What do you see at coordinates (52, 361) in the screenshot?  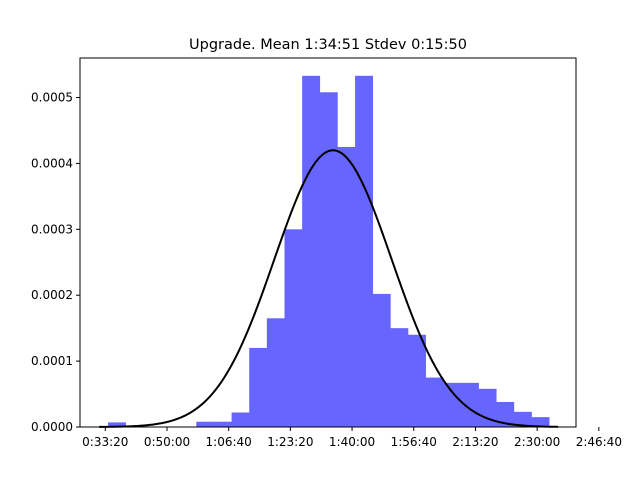 I see `y-tick-label: 0.0001` at bounding box center [52, 361].